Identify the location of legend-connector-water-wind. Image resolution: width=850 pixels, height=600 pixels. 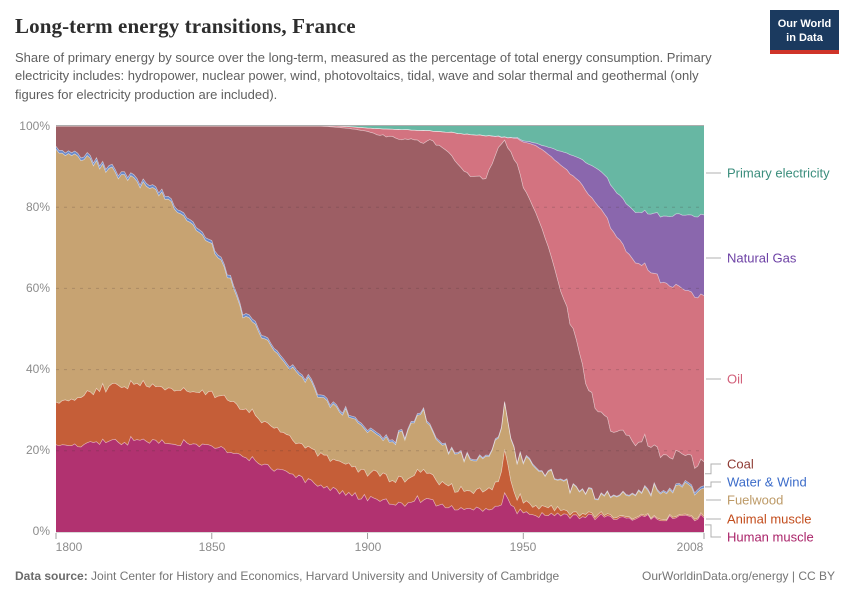
(713, 484).